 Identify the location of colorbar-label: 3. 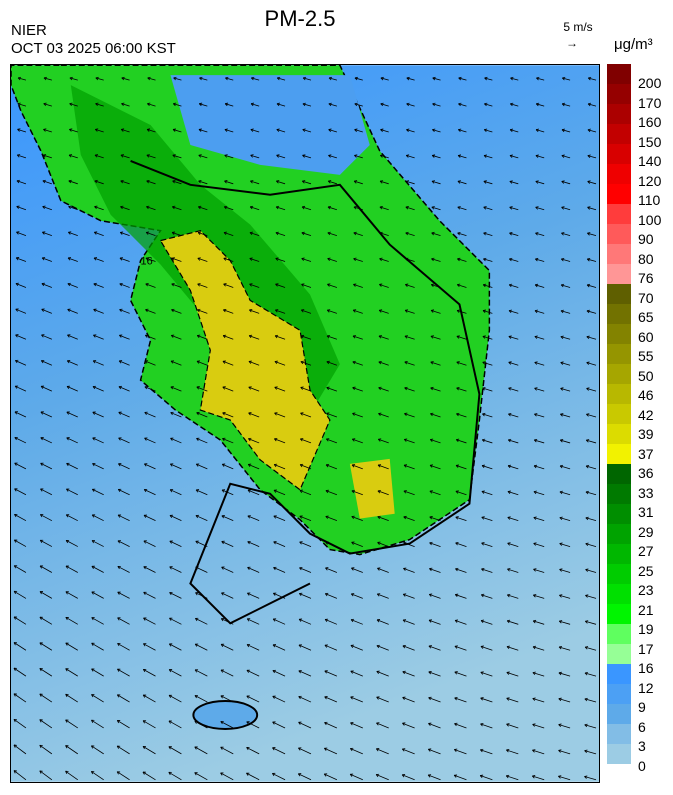
(642, 746).